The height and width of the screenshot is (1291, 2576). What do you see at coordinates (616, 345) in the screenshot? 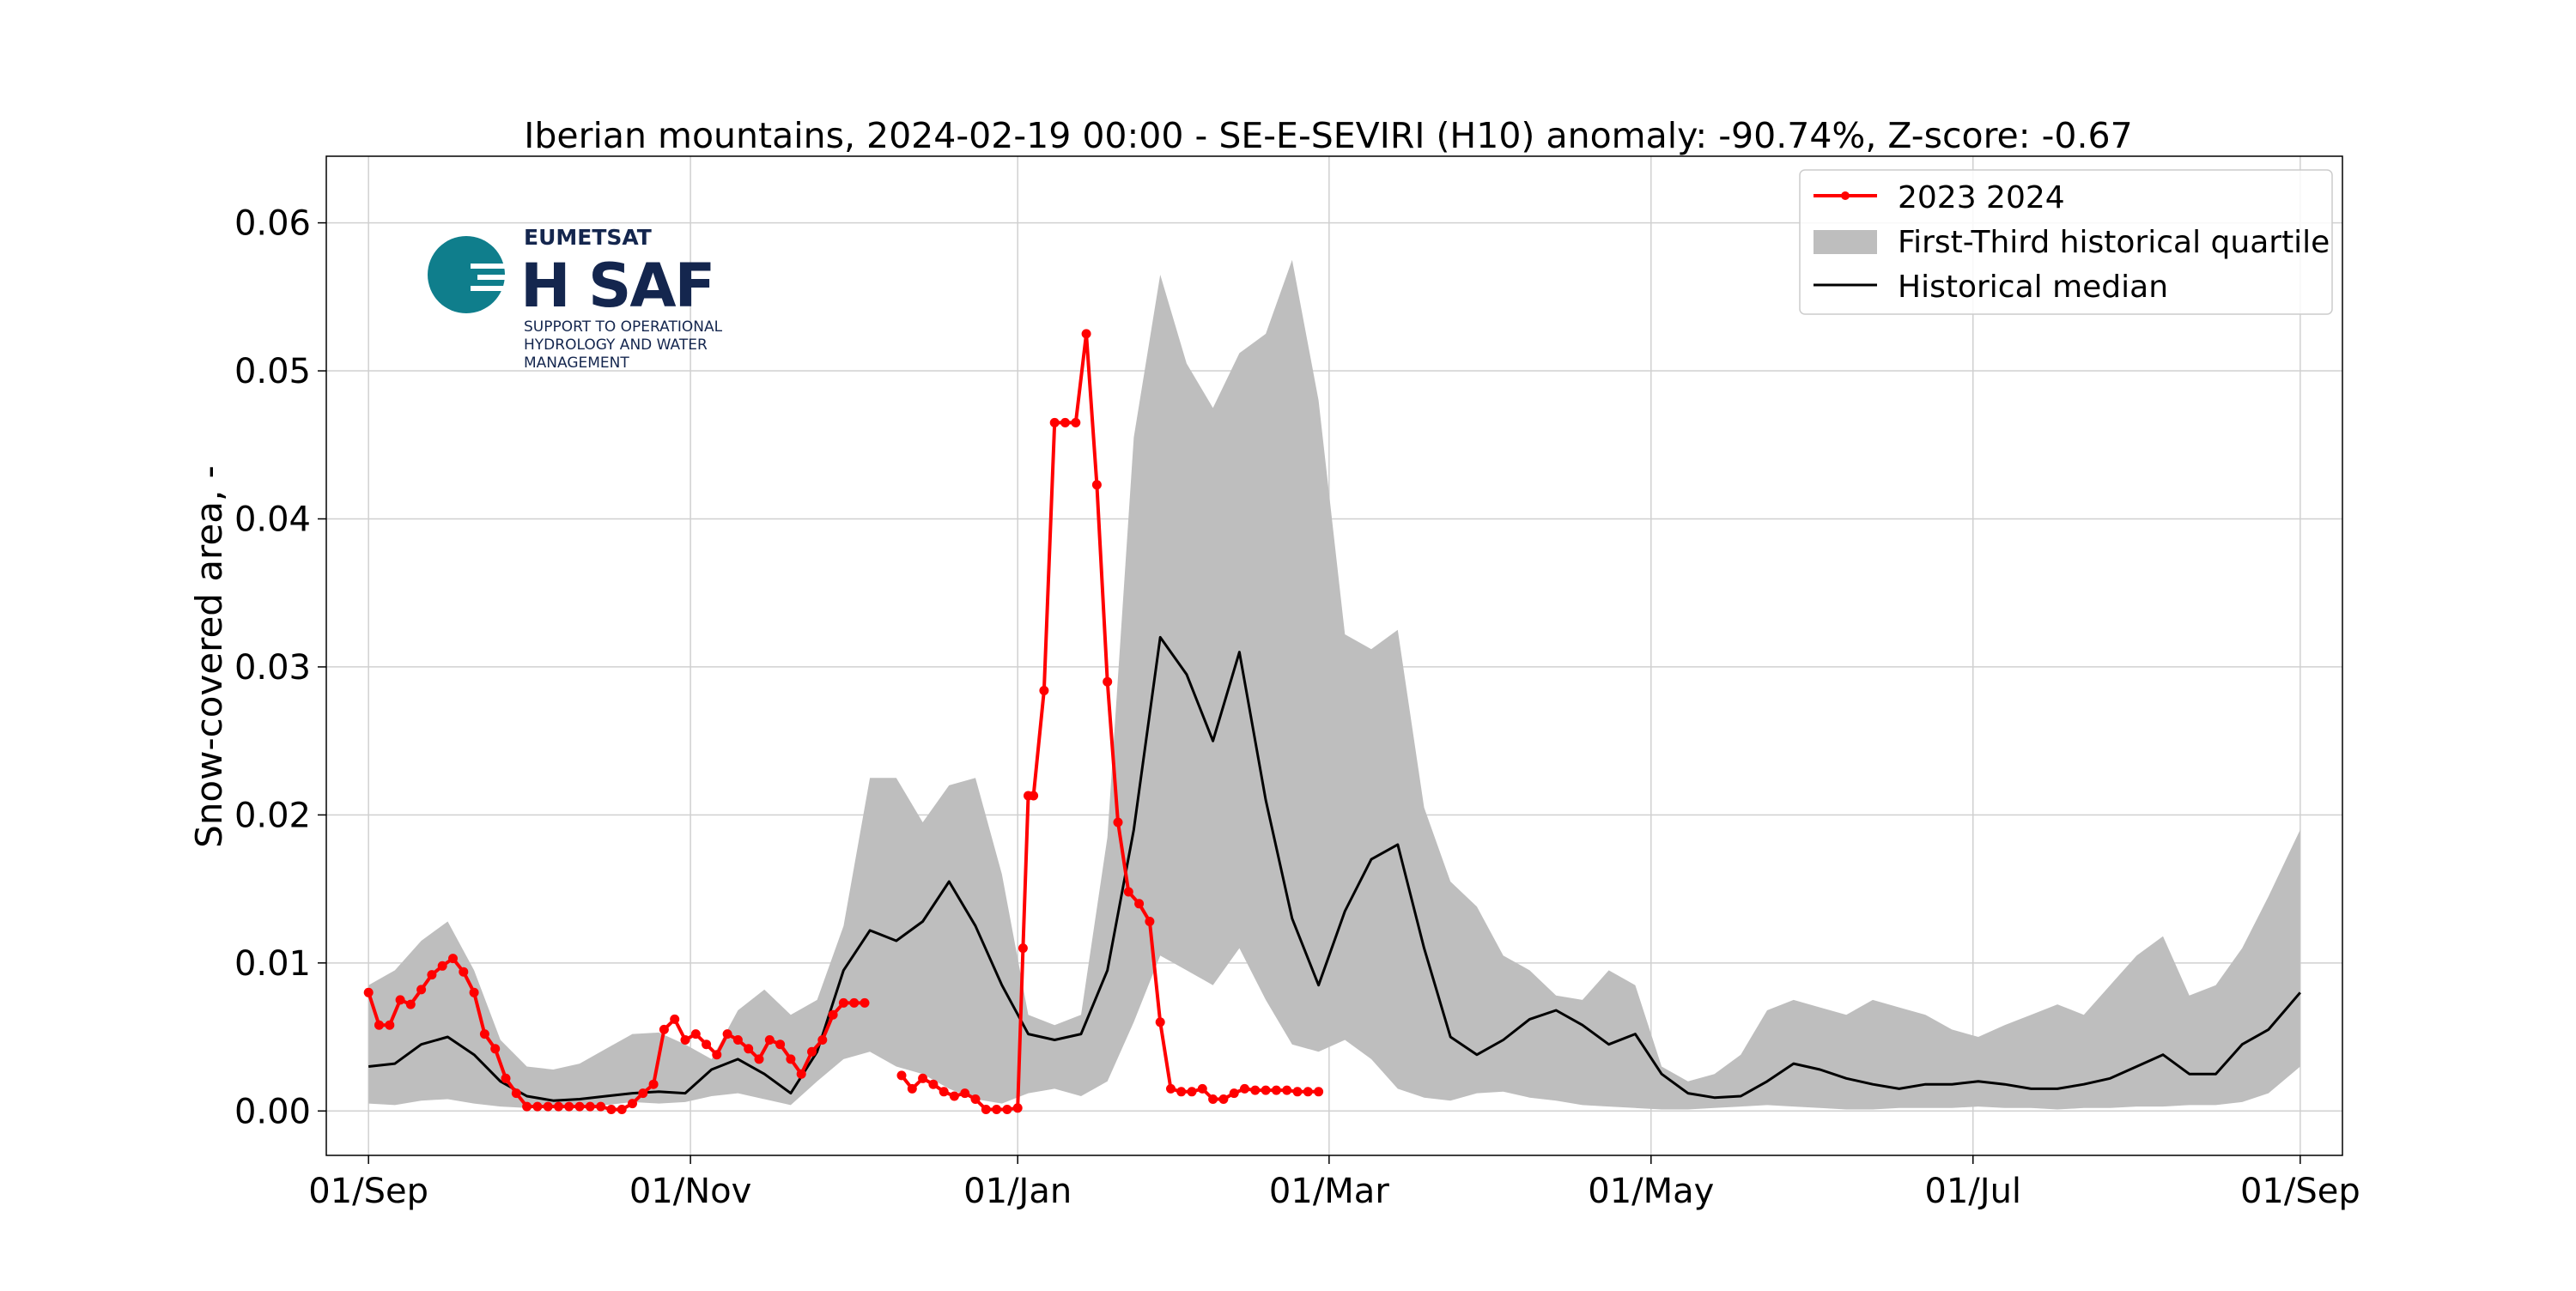
I see `logo-tagline-line: HYDROLOGY AND WATER` at bounding box center [616, 345].